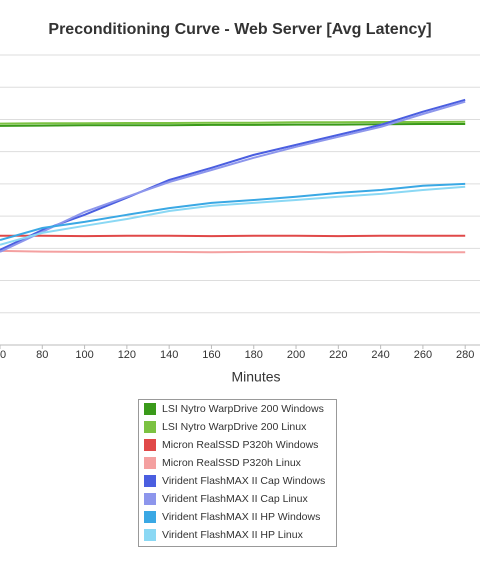 The height and width of the screenshot is (565, 480). What do you see at coordinates (465, 355) in the screenshot?
I see `x-tick-label: 280` at bounding box center [465, 355].